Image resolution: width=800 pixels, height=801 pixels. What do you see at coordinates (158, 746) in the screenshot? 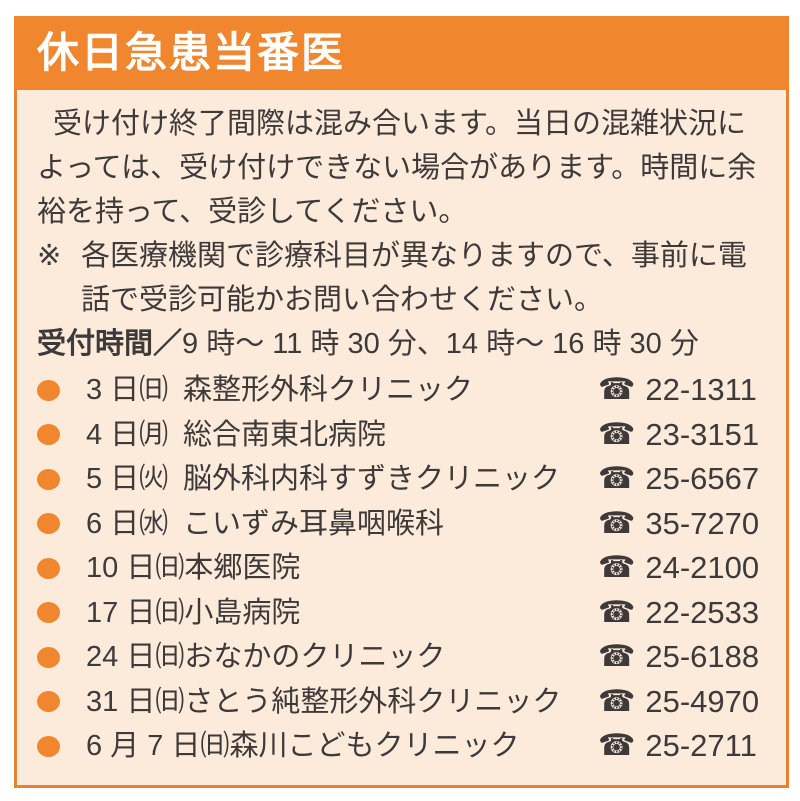
I see `entry-date: 6 月 7 日㈰` at bounding box center [158, 746].